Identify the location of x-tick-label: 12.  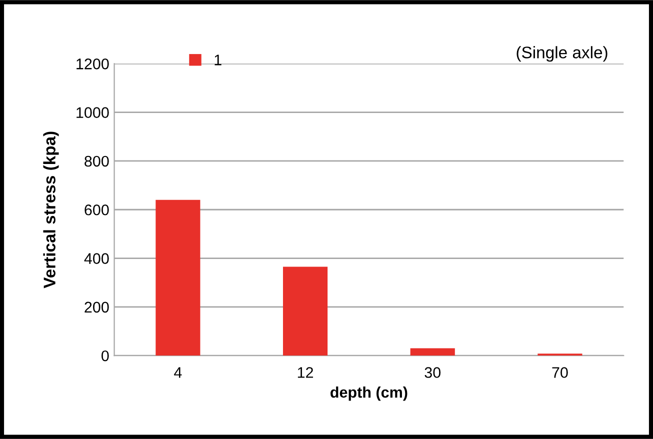
(306, 372).